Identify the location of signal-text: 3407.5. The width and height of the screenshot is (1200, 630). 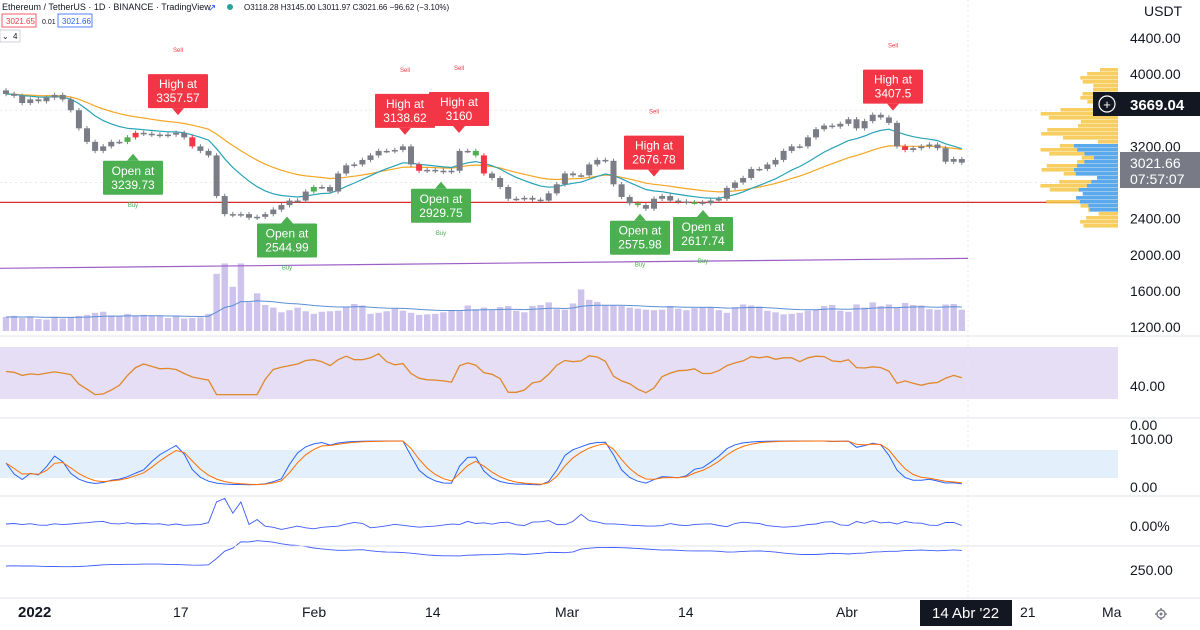
(893, 94).